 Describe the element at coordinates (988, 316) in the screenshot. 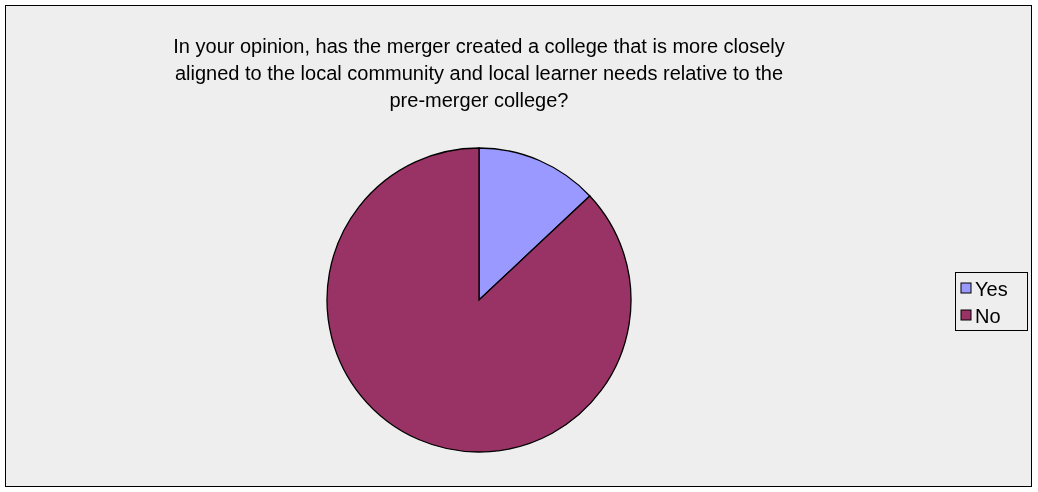

I see `legend-label: No` at that location.